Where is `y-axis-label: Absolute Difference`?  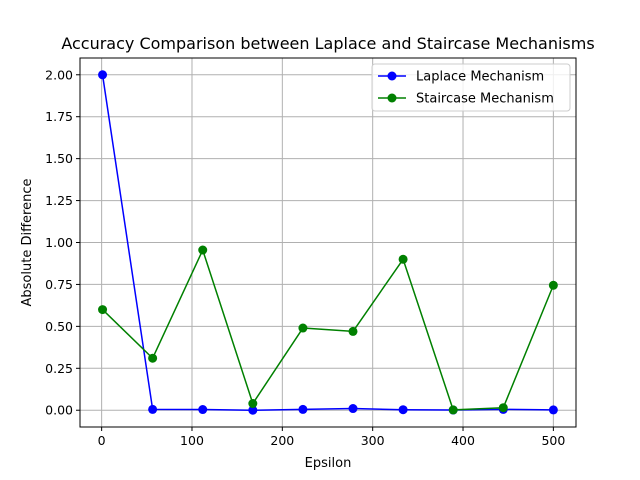
y-axis-label: Absolute Difference is located at coordinates (27, 243).